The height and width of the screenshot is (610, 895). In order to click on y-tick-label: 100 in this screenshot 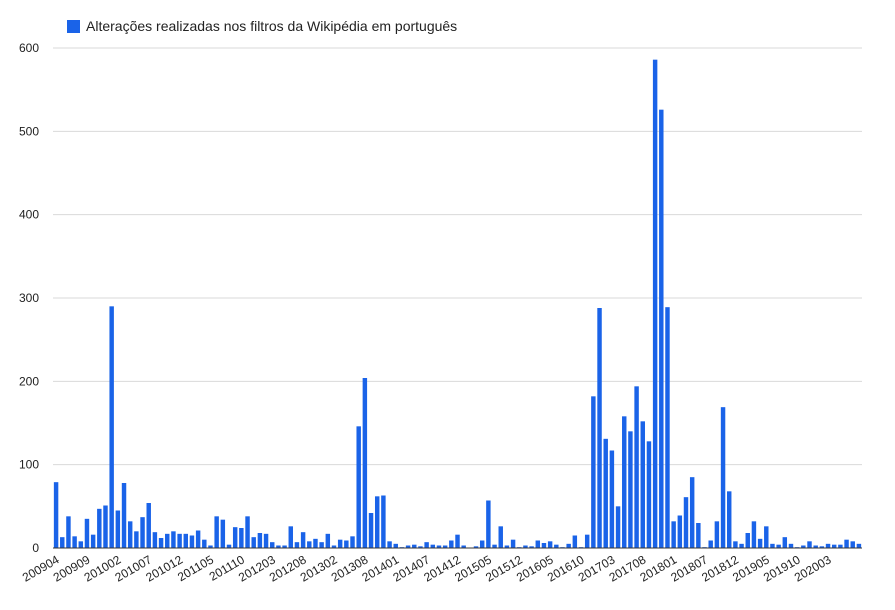, I will do `click(29, 465)`.